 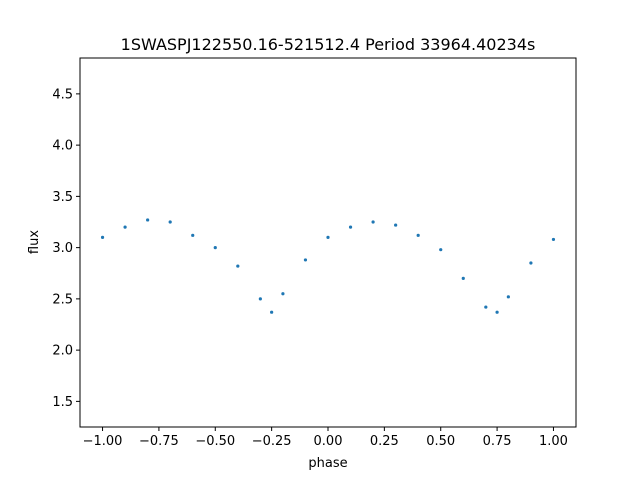 What do you see at coordinates (62, 94) in the screenshot?
I see `y-tick-label: 4.5` at bounding box center [62, 94].